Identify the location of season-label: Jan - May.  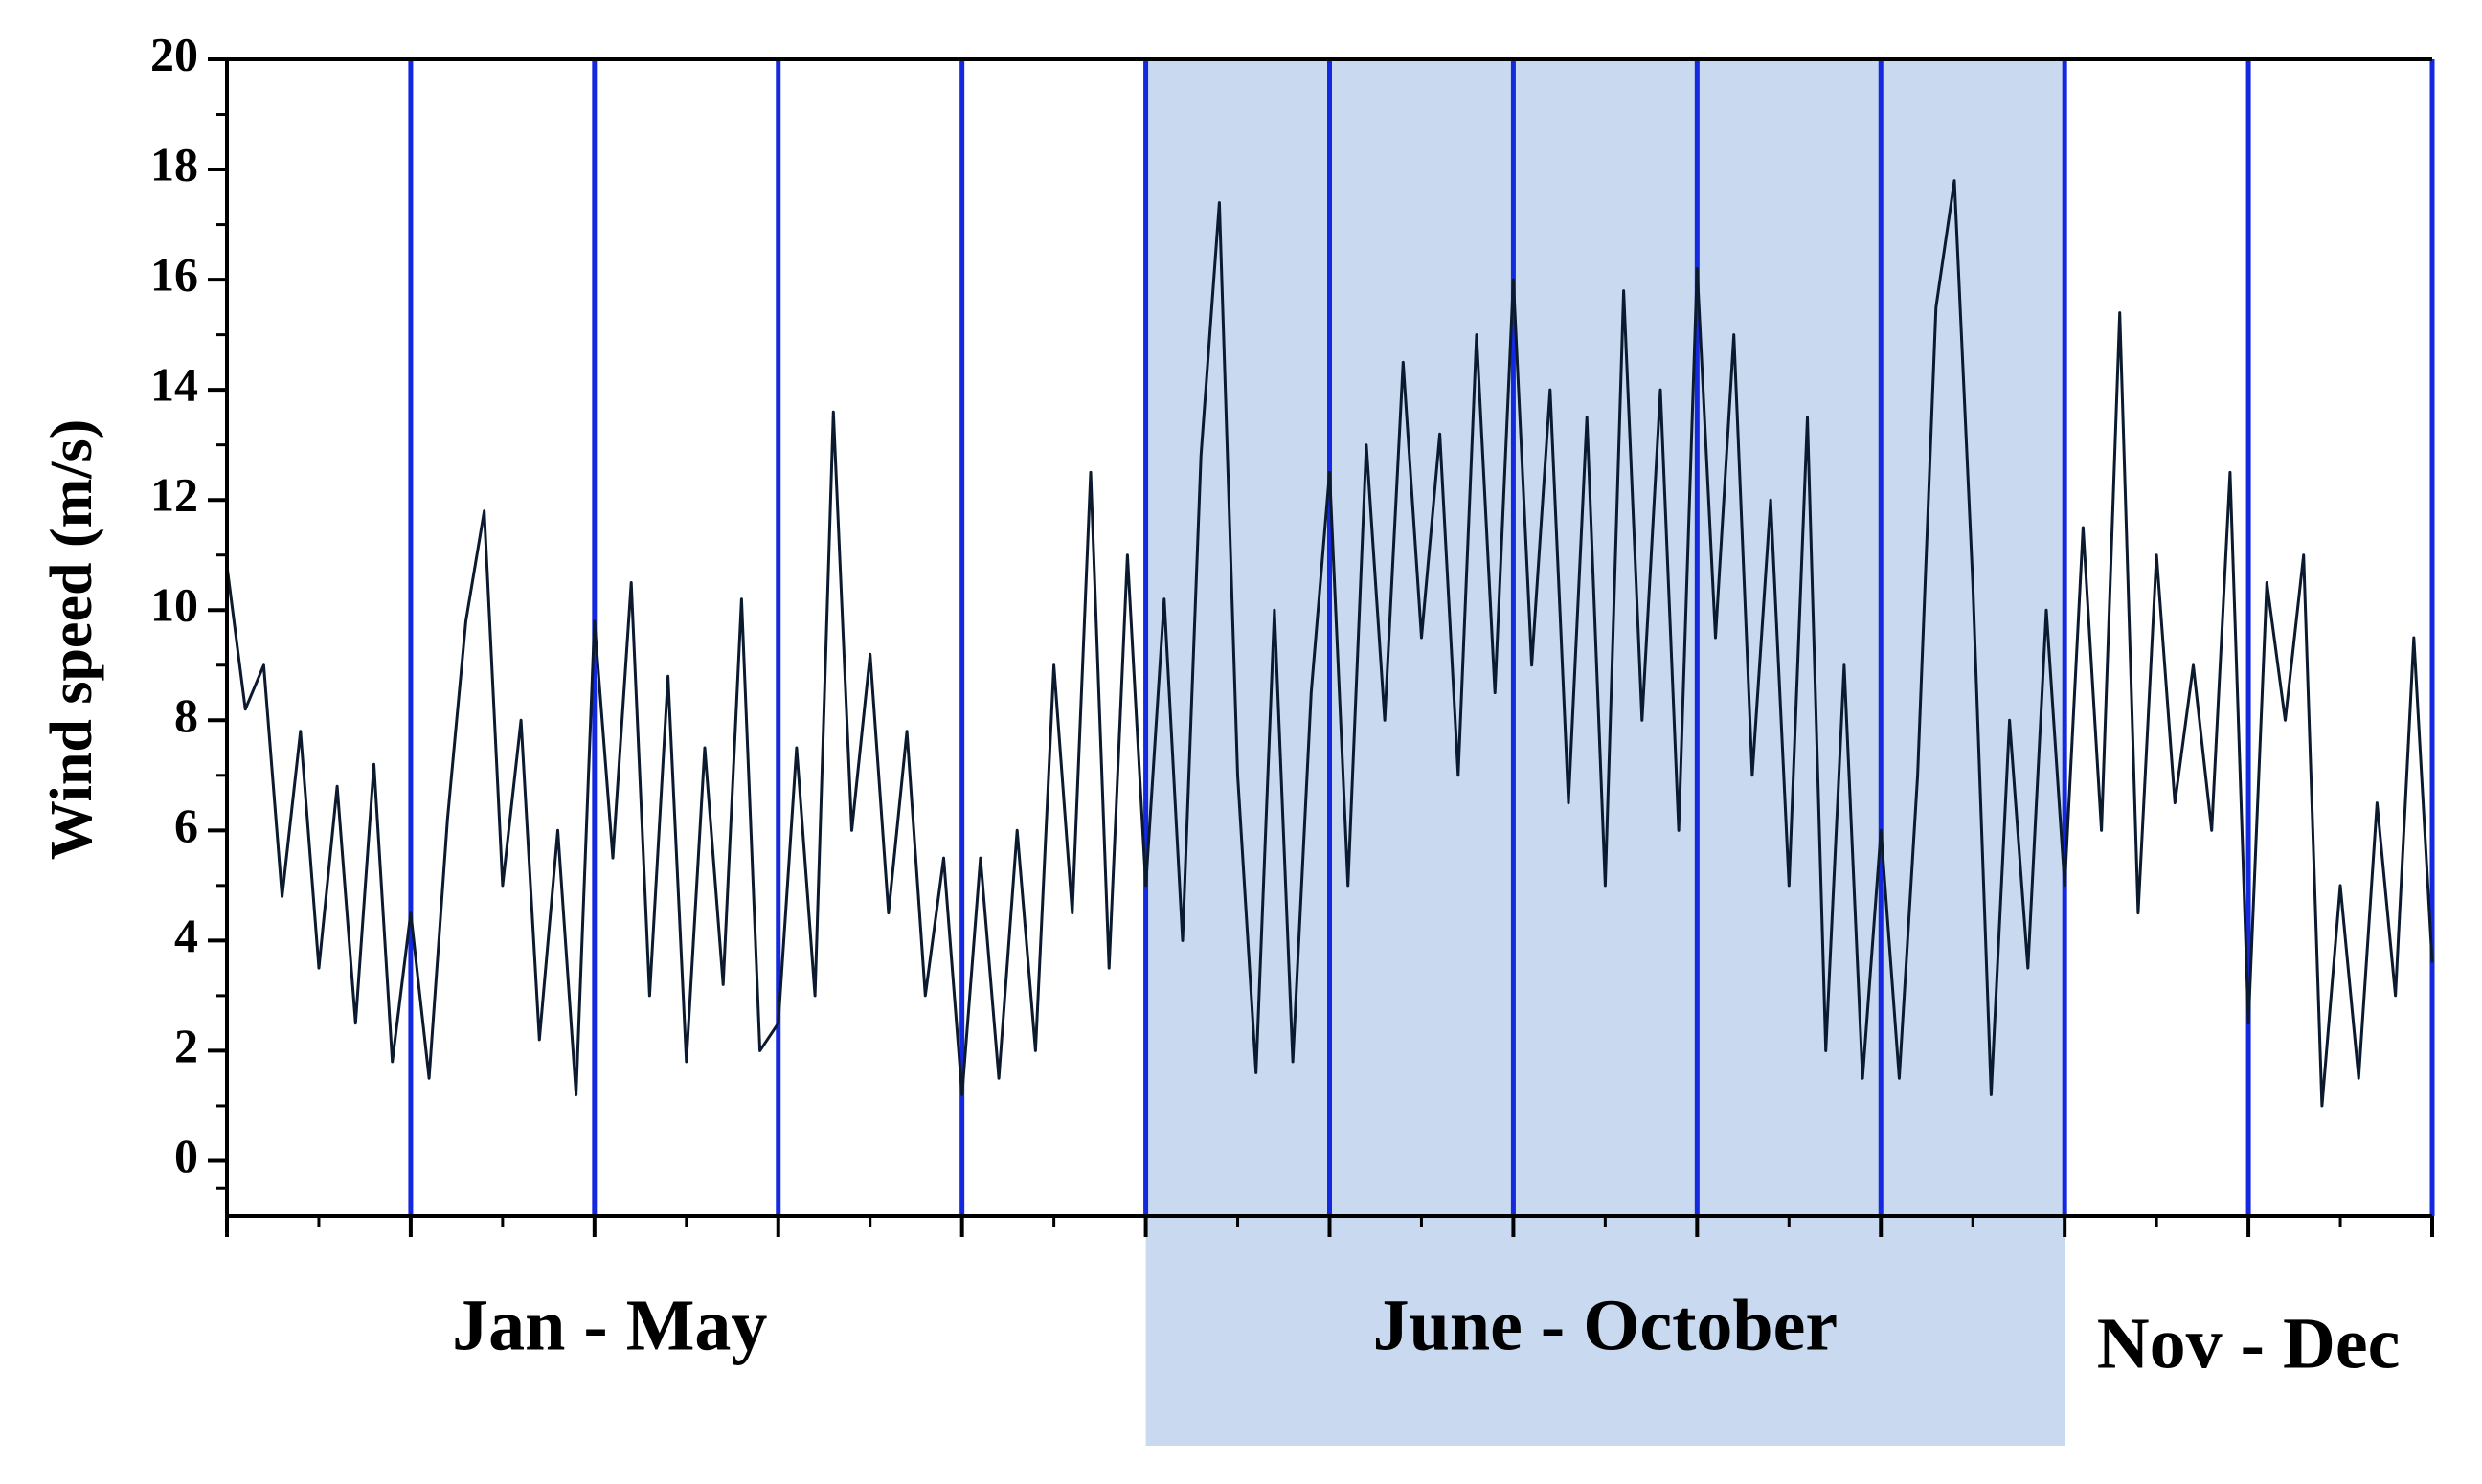
(609, 1325).